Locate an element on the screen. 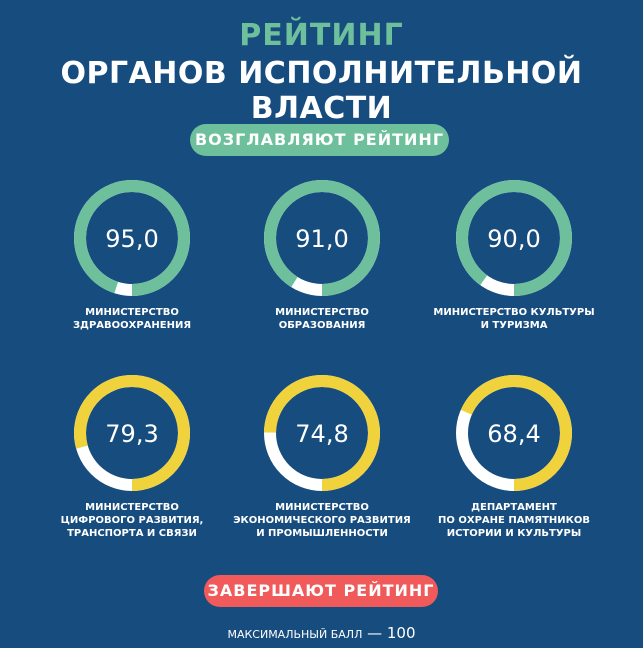  gauge-value: 90,0 is located at coordinates (513, 239).